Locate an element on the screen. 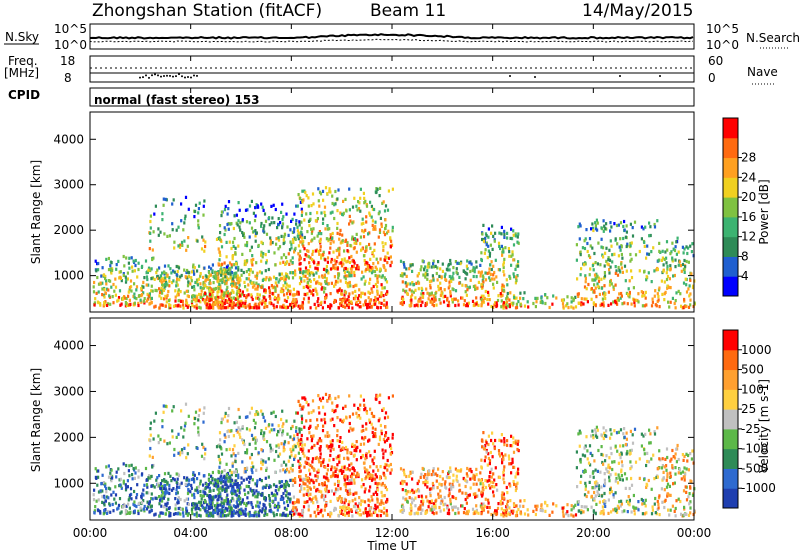 The image size is (800, 558). nsky-traces is located at coordinates (391, 38).